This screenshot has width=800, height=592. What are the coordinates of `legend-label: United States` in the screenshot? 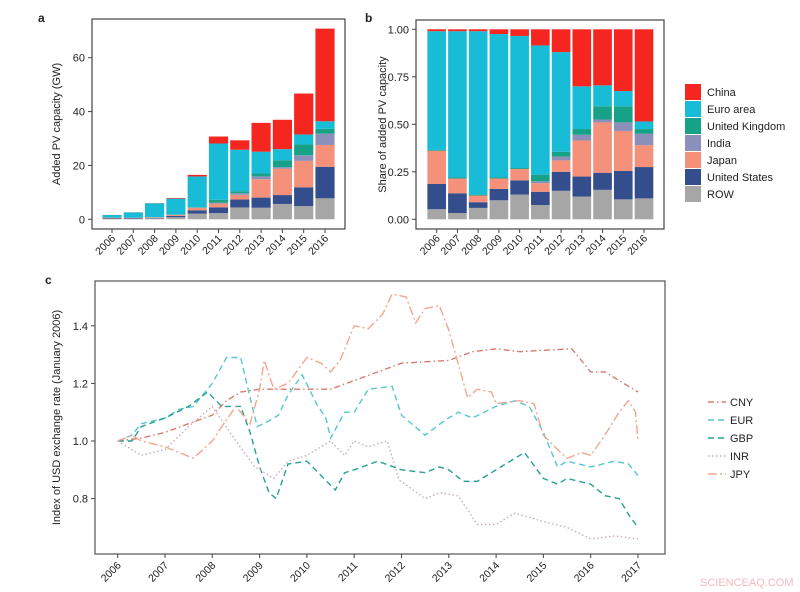 It's located at (740, 178).